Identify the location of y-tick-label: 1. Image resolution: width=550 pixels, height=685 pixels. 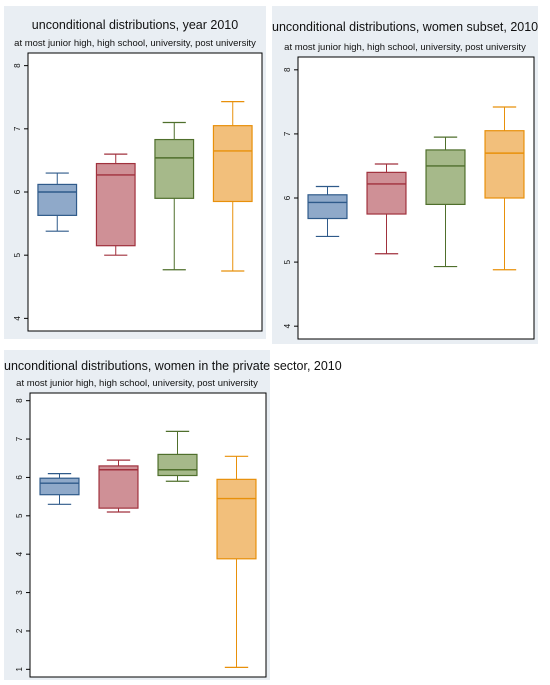
(19, 669).